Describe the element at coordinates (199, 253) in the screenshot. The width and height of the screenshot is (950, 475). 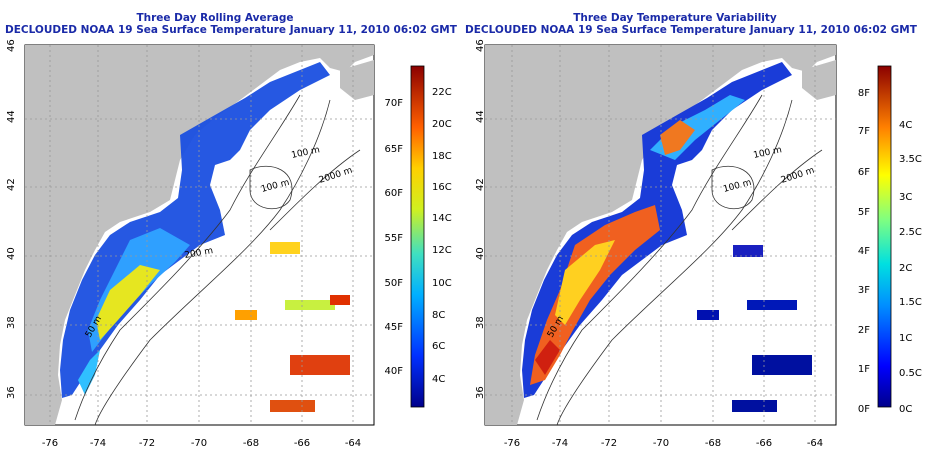
I see `left-contour-label-200: 200 m` at that location.